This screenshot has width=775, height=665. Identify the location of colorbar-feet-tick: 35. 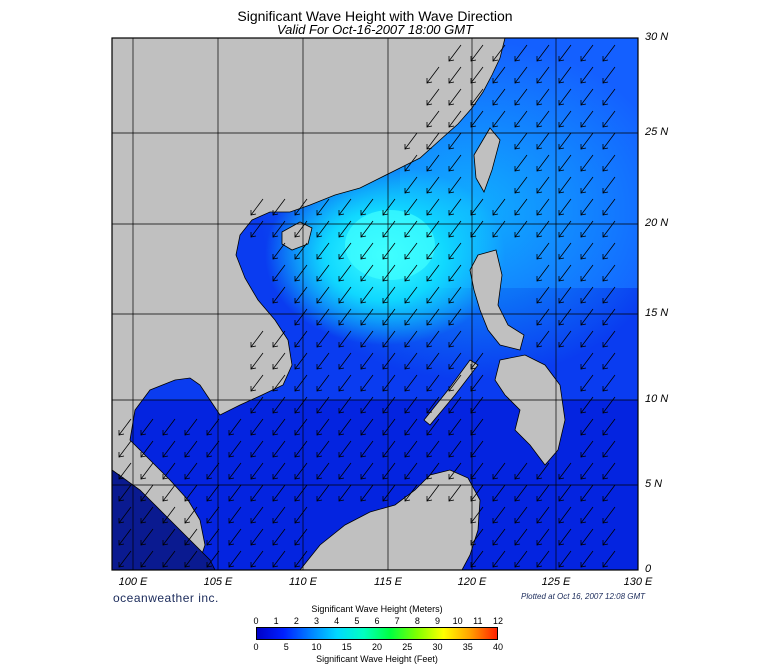
(467, 647).